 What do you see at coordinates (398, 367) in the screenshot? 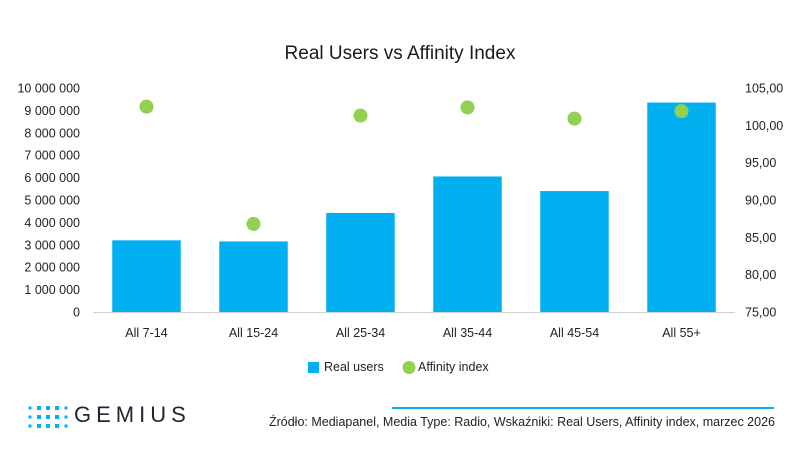
I see `chart-legend: Real users Affinity index` at bounding box center [398, 367].